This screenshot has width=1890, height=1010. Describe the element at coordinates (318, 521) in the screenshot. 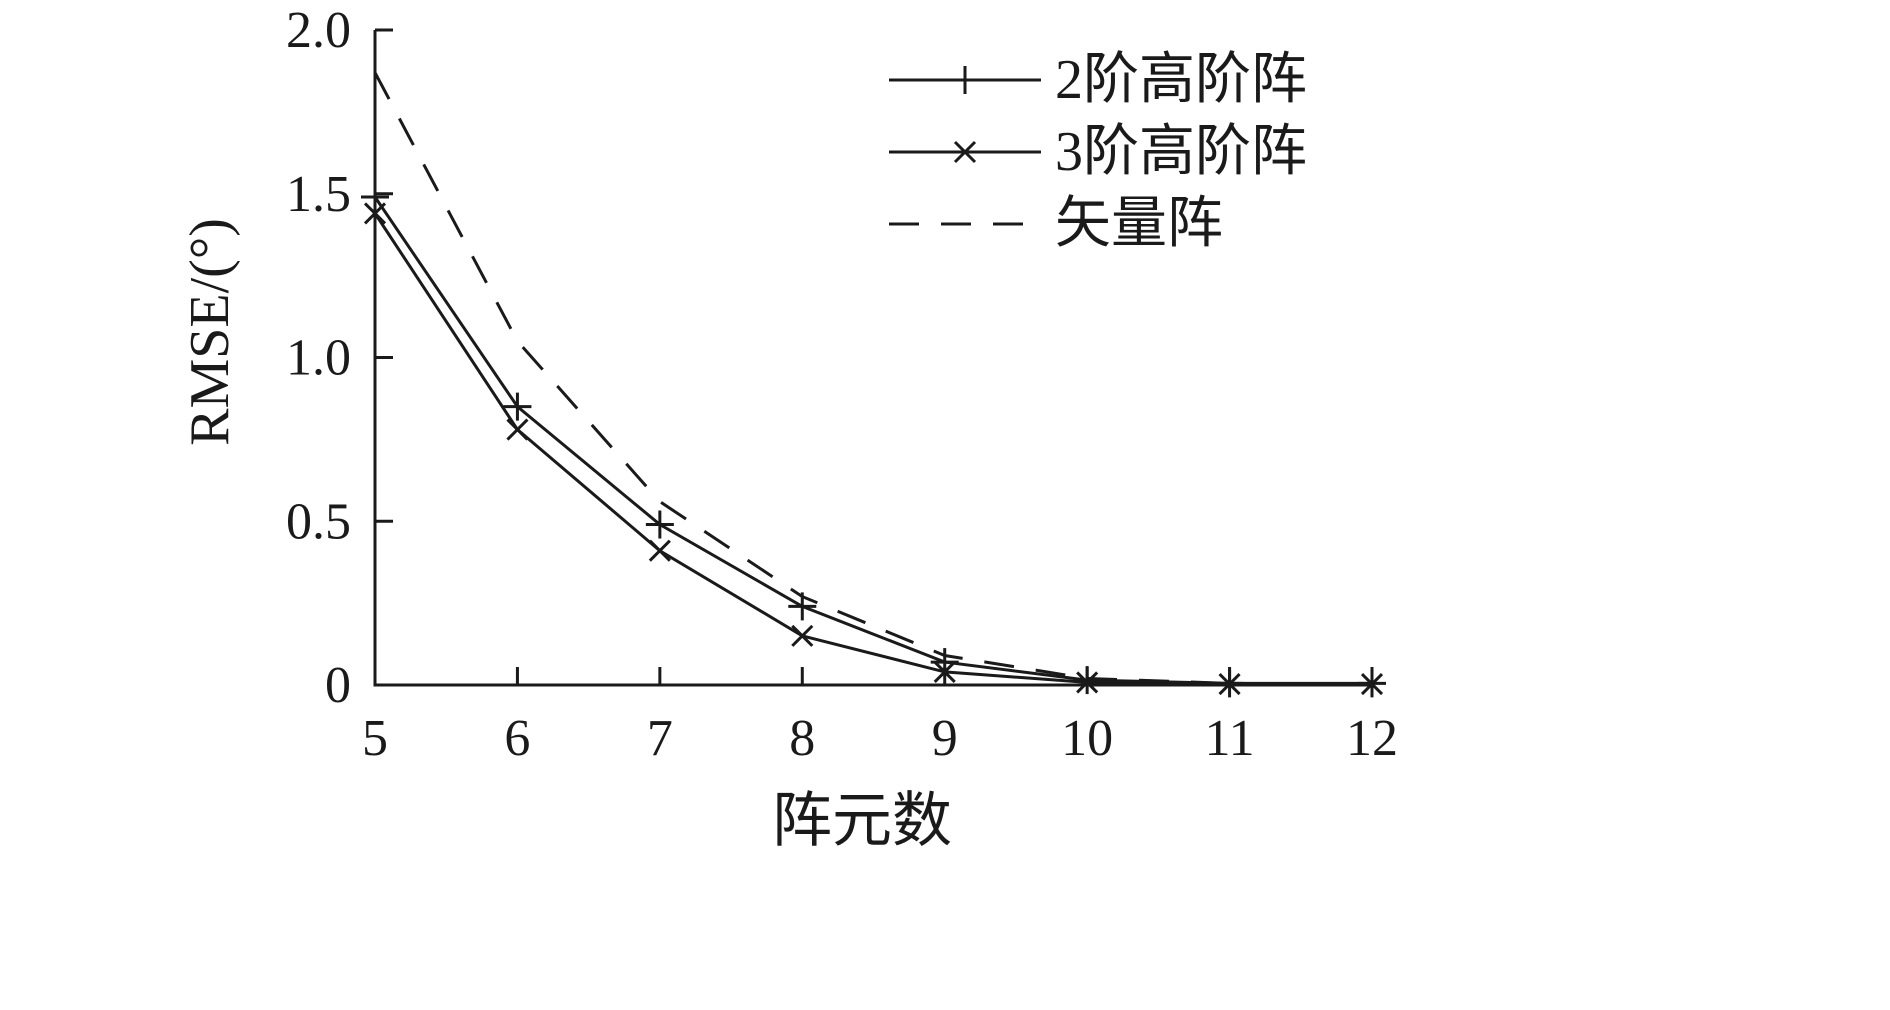

I see `y-tick-label: 0.5` at that location.